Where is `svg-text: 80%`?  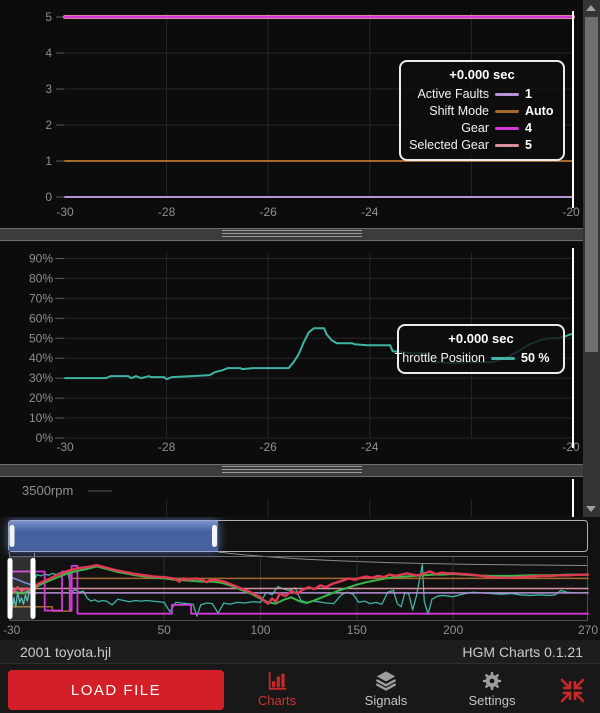
svg-text: 80% is located at coordinates (41, 278).